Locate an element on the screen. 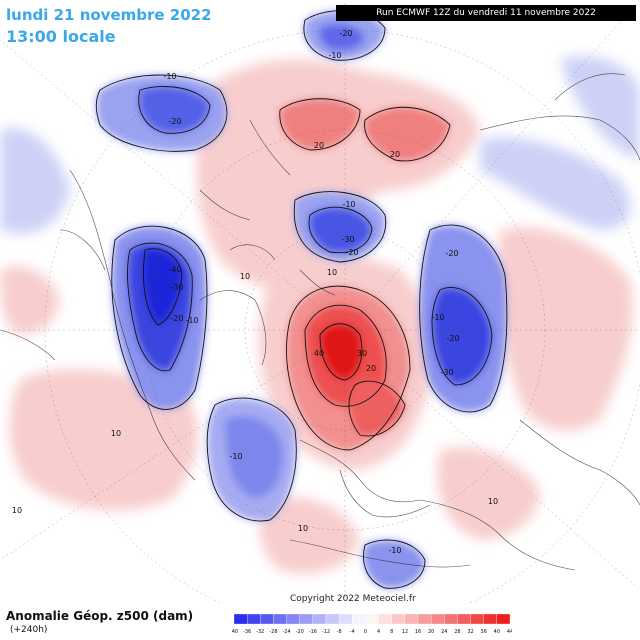 Image resolution: width=640 pixels, height=640 pixels. legend-tick-label: 8 is located at coordinates (391, 632).